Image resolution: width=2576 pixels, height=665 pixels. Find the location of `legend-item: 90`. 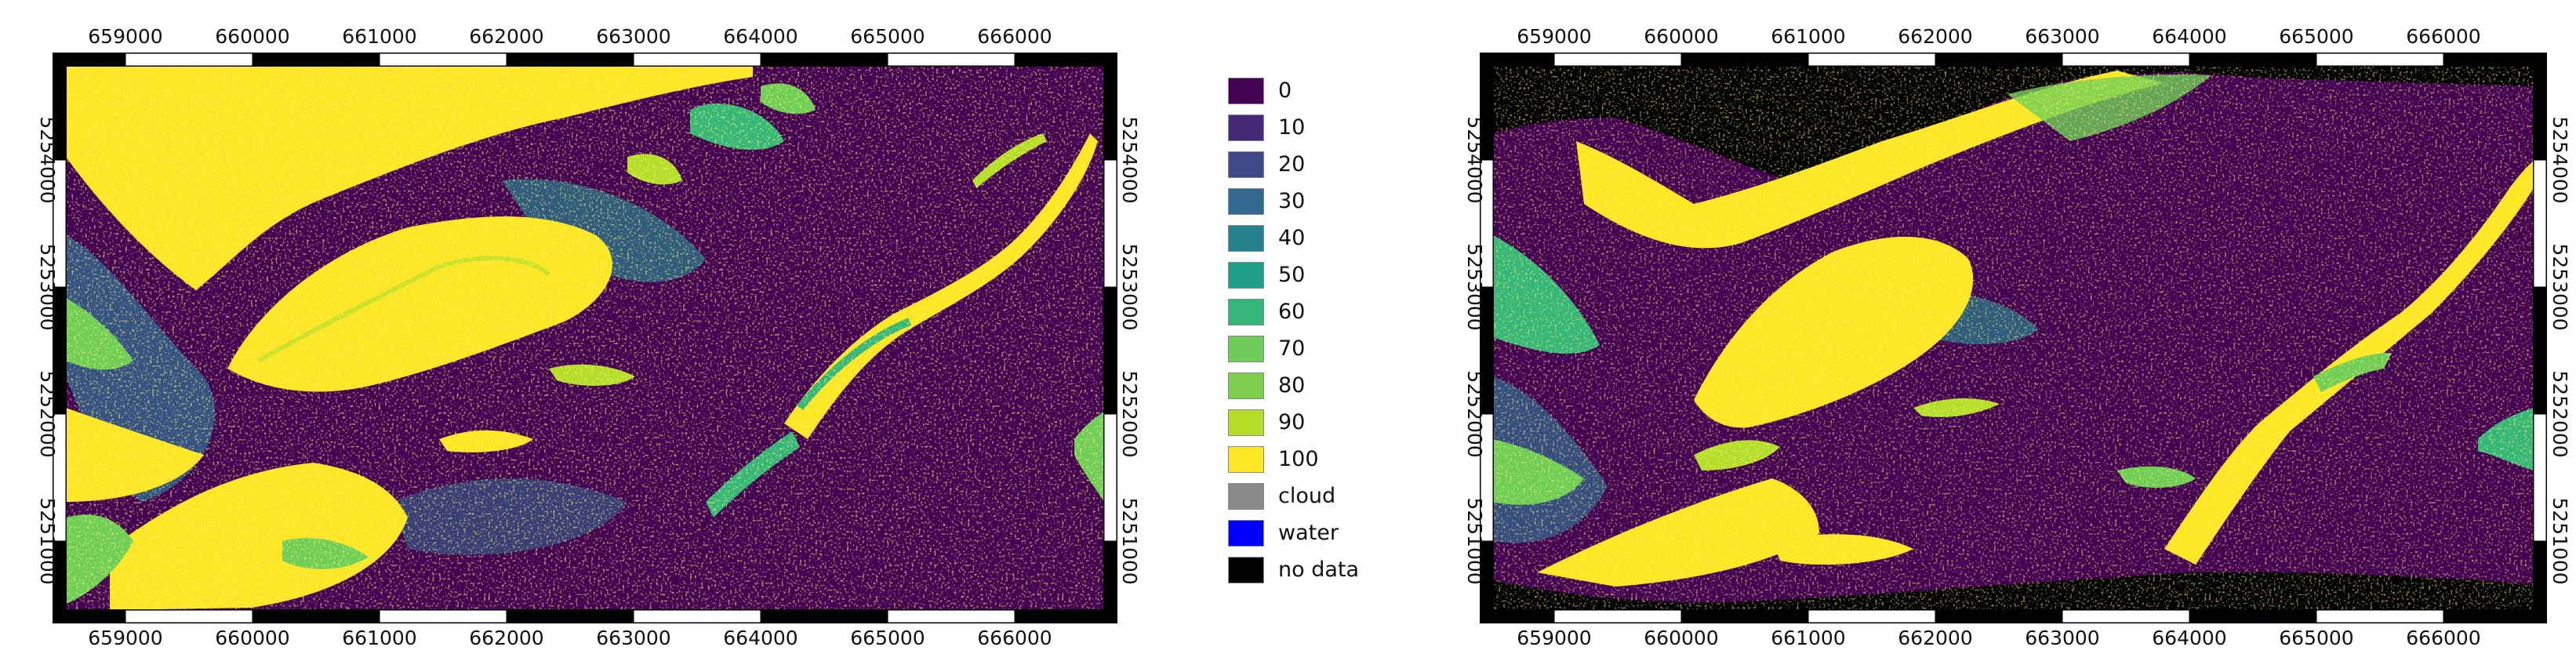

legend-item: 90 is located at coordinates (1318, 422).